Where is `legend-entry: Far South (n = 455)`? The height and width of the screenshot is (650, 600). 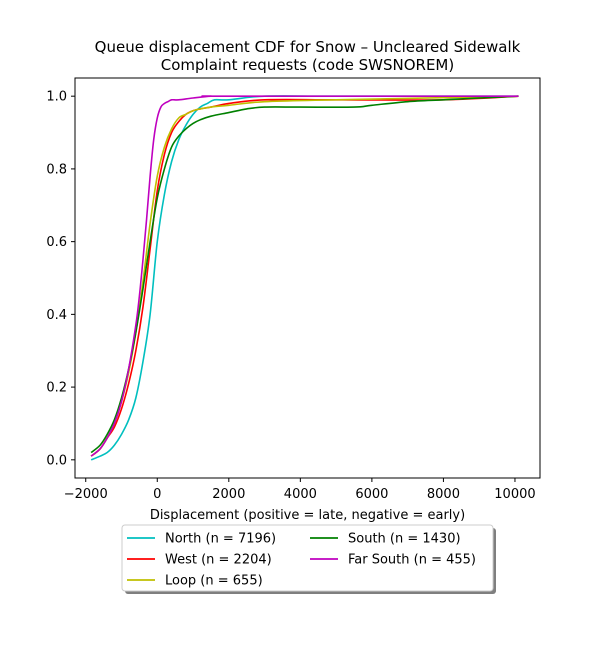
legend-entry: Far South (n = 455) is located at coordinates (412, 560).